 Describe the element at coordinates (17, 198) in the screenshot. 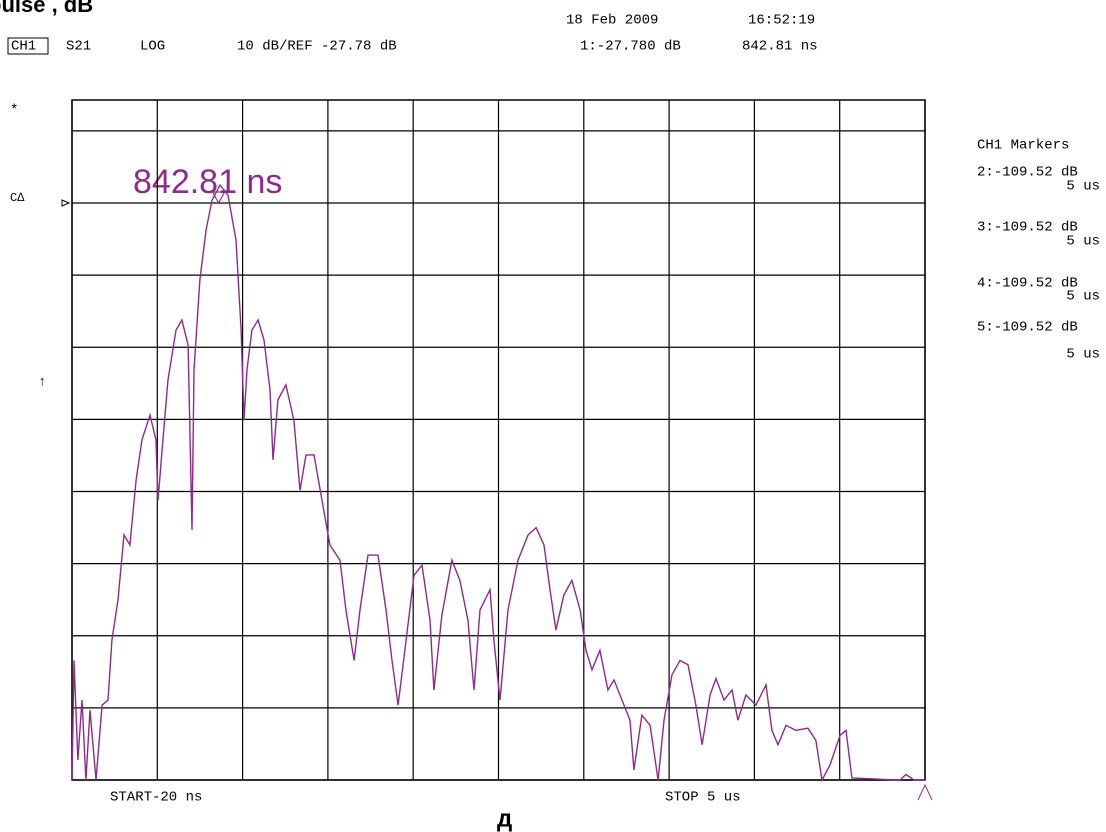

I see `side-symbol: C∆` at that location.